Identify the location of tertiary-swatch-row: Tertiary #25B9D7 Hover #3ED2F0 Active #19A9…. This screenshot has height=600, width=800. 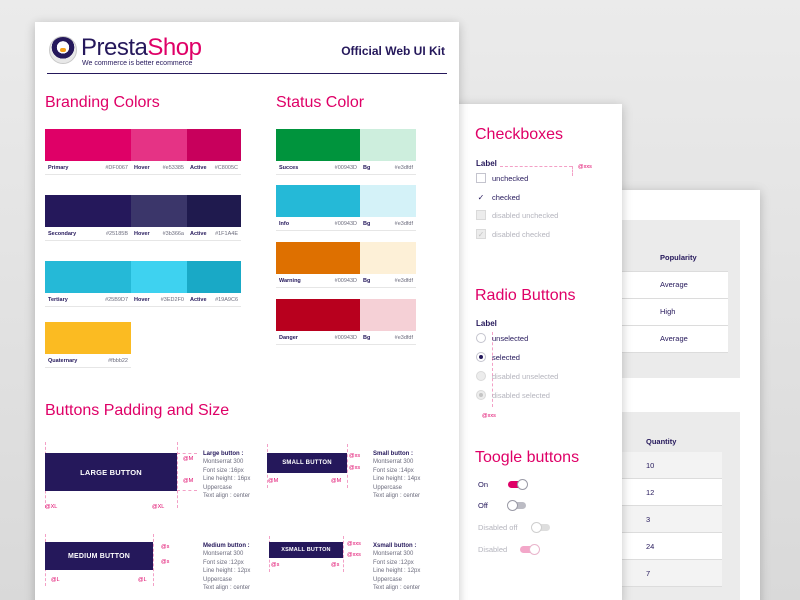
(143, 284).